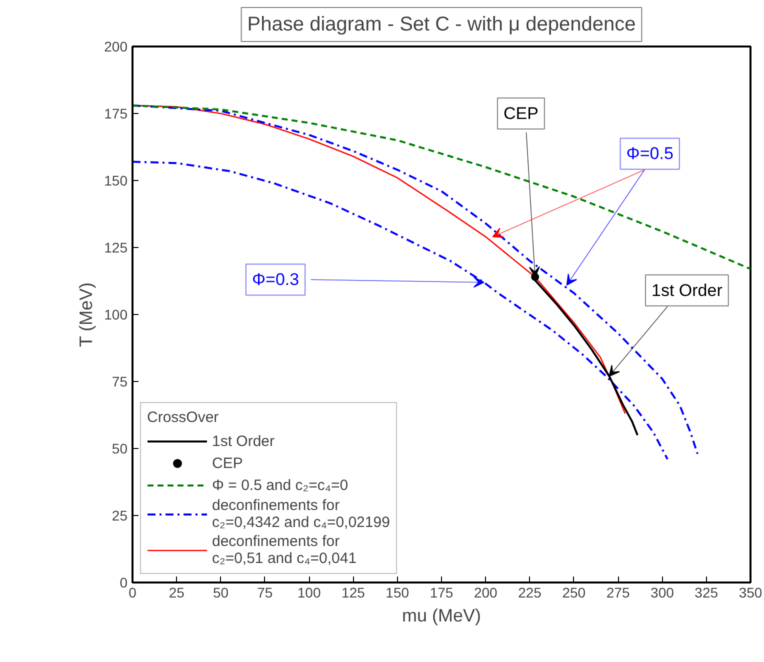 The image size is (764, 662). Describe the element at coordinates (116, 314) in the screenshot. I see `y-tick-label: 100` at that location.